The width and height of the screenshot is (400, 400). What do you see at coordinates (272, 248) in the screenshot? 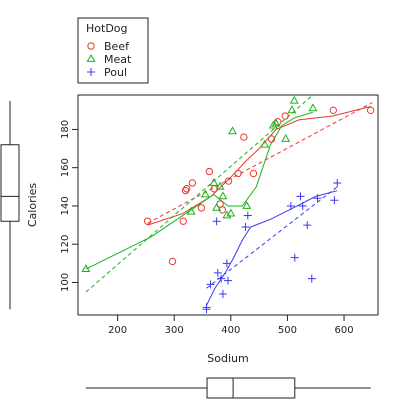
I see `poul-smooth-line` at bounding box center [272, 248].